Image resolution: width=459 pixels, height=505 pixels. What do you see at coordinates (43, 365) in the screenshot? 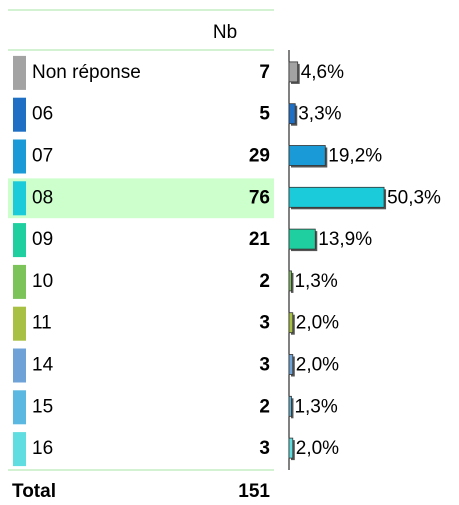
I see `category-label: 14` at bounding box center [43, 365].